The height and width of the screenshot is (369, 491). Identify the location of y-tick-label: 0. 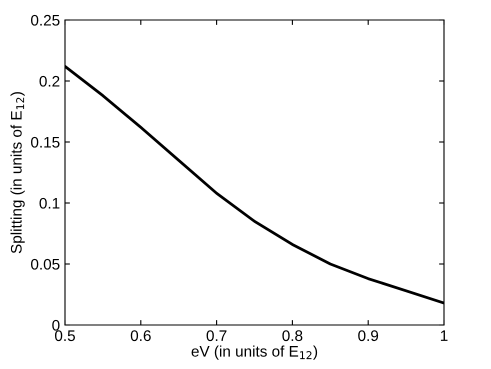
(56, 325).